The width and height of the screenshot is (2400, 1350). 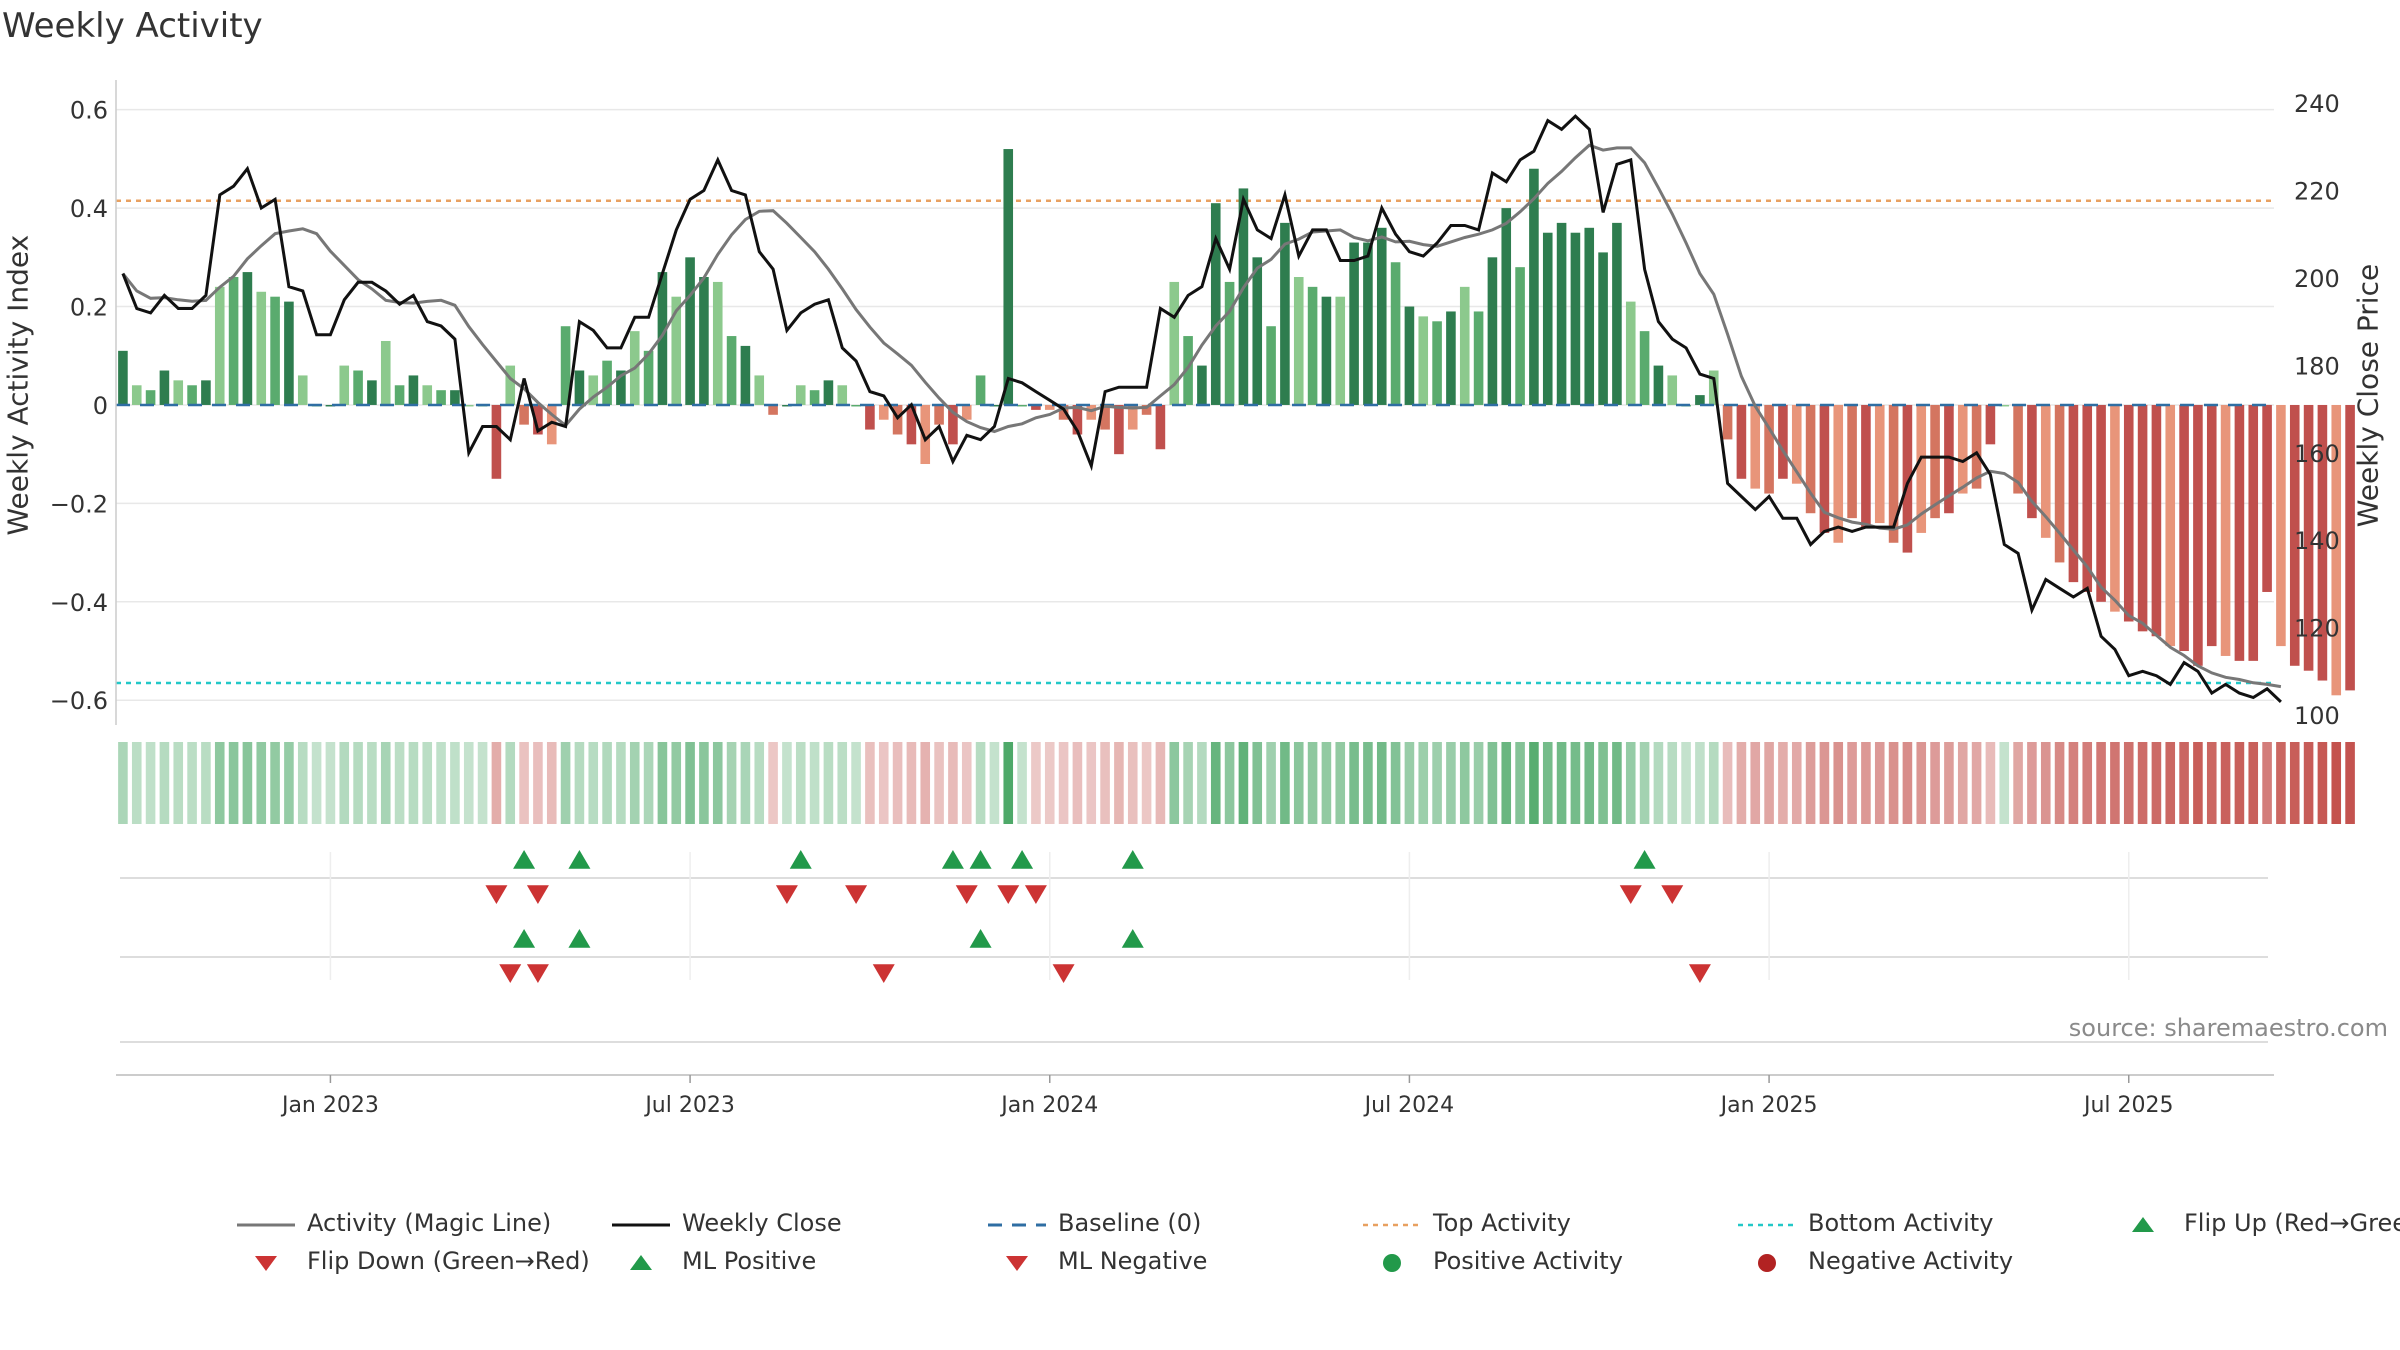 I want to click on legend-neg-act-label: Negative Activity, so click(x=1911, y=1261).